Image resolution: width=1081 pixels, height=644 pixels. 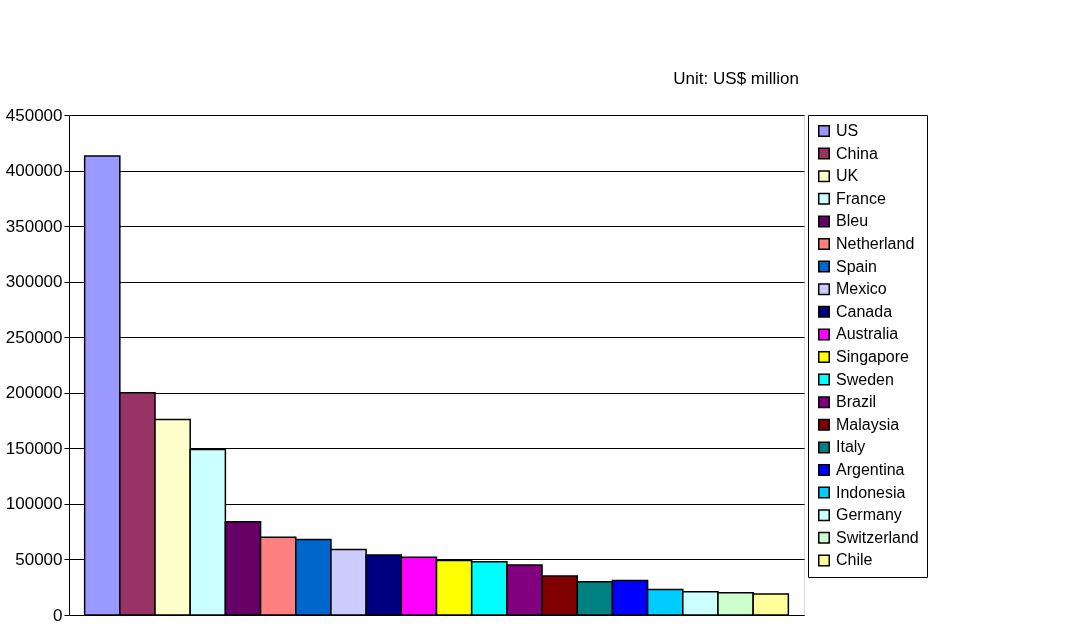 I want to click on legend-label: Brazil, so click(x=856, y=402).